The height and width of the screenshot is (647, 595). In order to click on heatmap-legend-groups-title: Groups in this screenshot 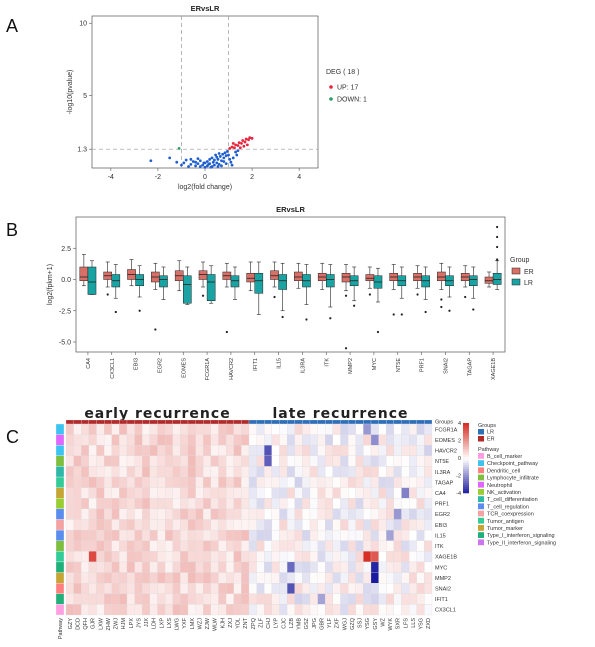, I will do `click(487, 426)`.